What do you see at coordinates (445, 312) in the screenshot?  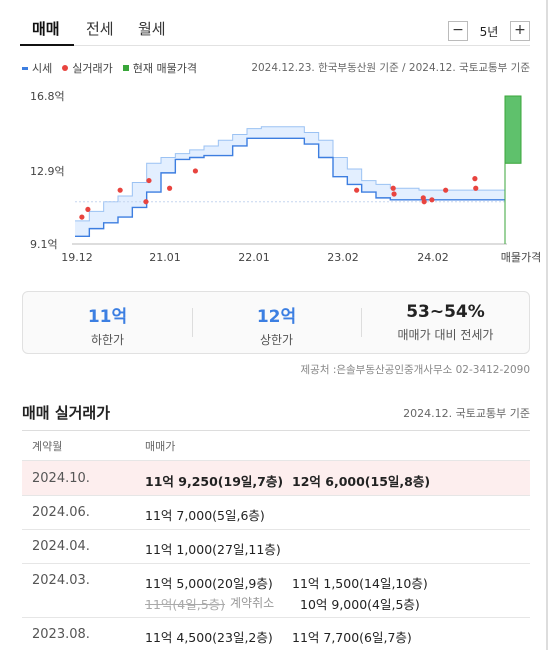 I see `jeonse-ratio-value: 53~54%` at bounding box center [445, 312].